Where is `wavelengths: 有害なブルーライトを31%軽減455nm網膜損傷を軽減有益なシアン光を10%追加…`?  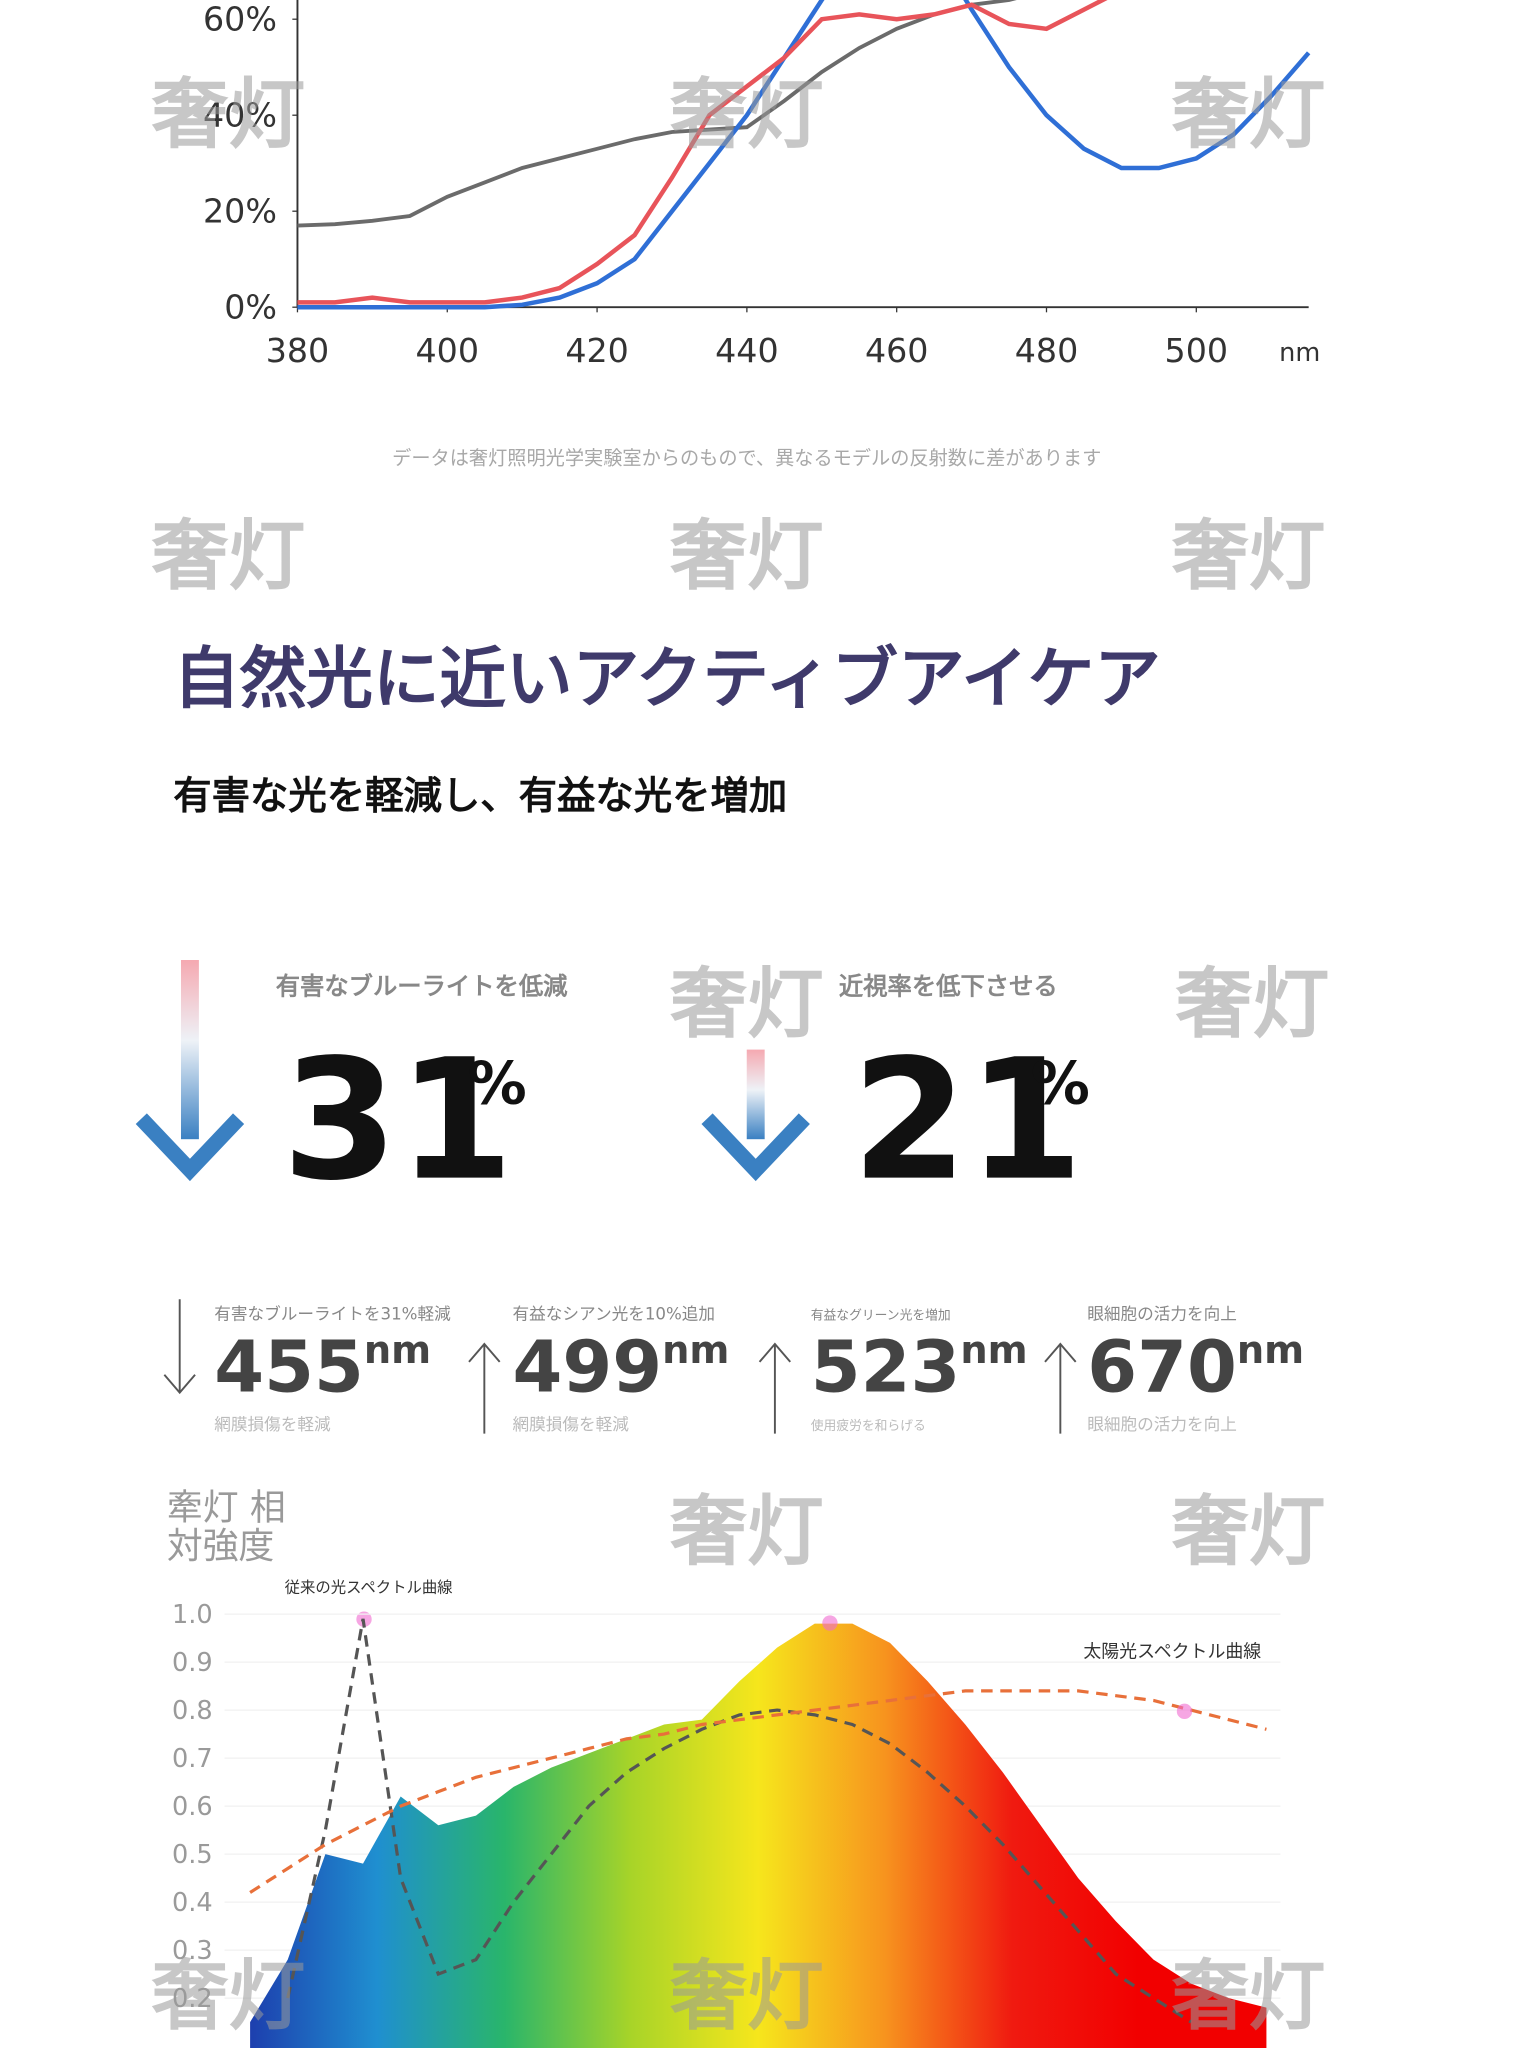
wavelengths: 有害なブルーライトを31%軽減455nm網膜損傷を軽減有益なシアン光を10%追加… is located at coordinates (733, 1366).